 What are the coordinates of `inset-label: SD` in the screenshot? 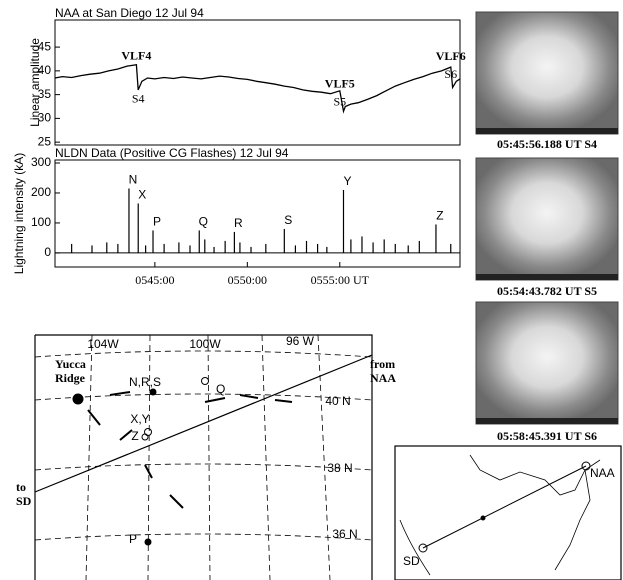 It's located at (411, 561).